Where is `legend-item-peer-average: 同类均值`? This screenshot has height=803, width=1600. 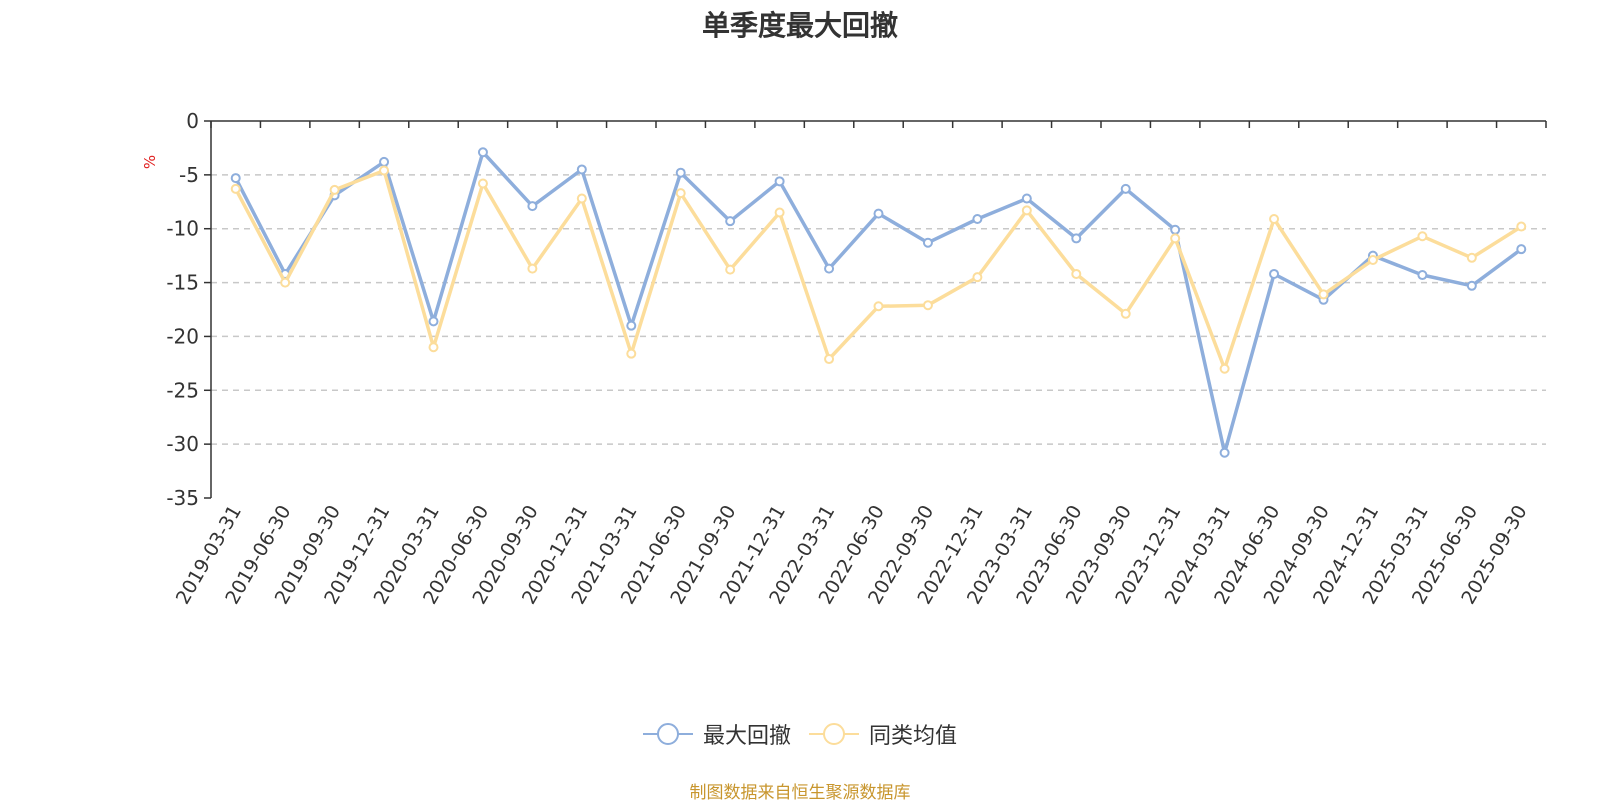 legend-item-peer-average: 同类均值 is located at coordinates (883, 734).